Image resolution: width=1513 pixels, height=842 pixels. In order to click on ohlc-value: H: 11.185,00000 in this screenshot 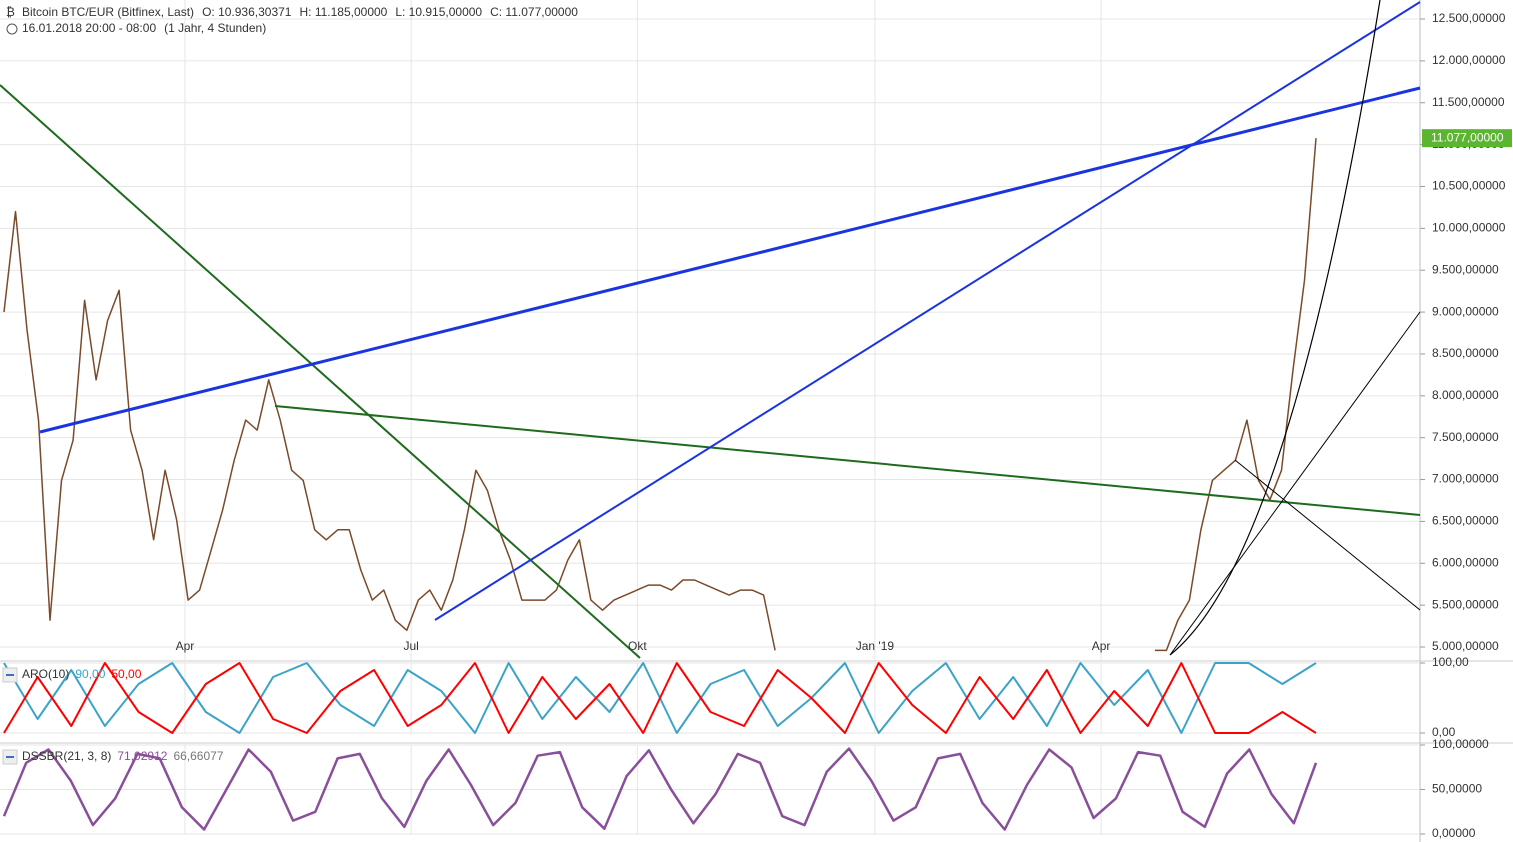, I will do `click(343, 12)`.